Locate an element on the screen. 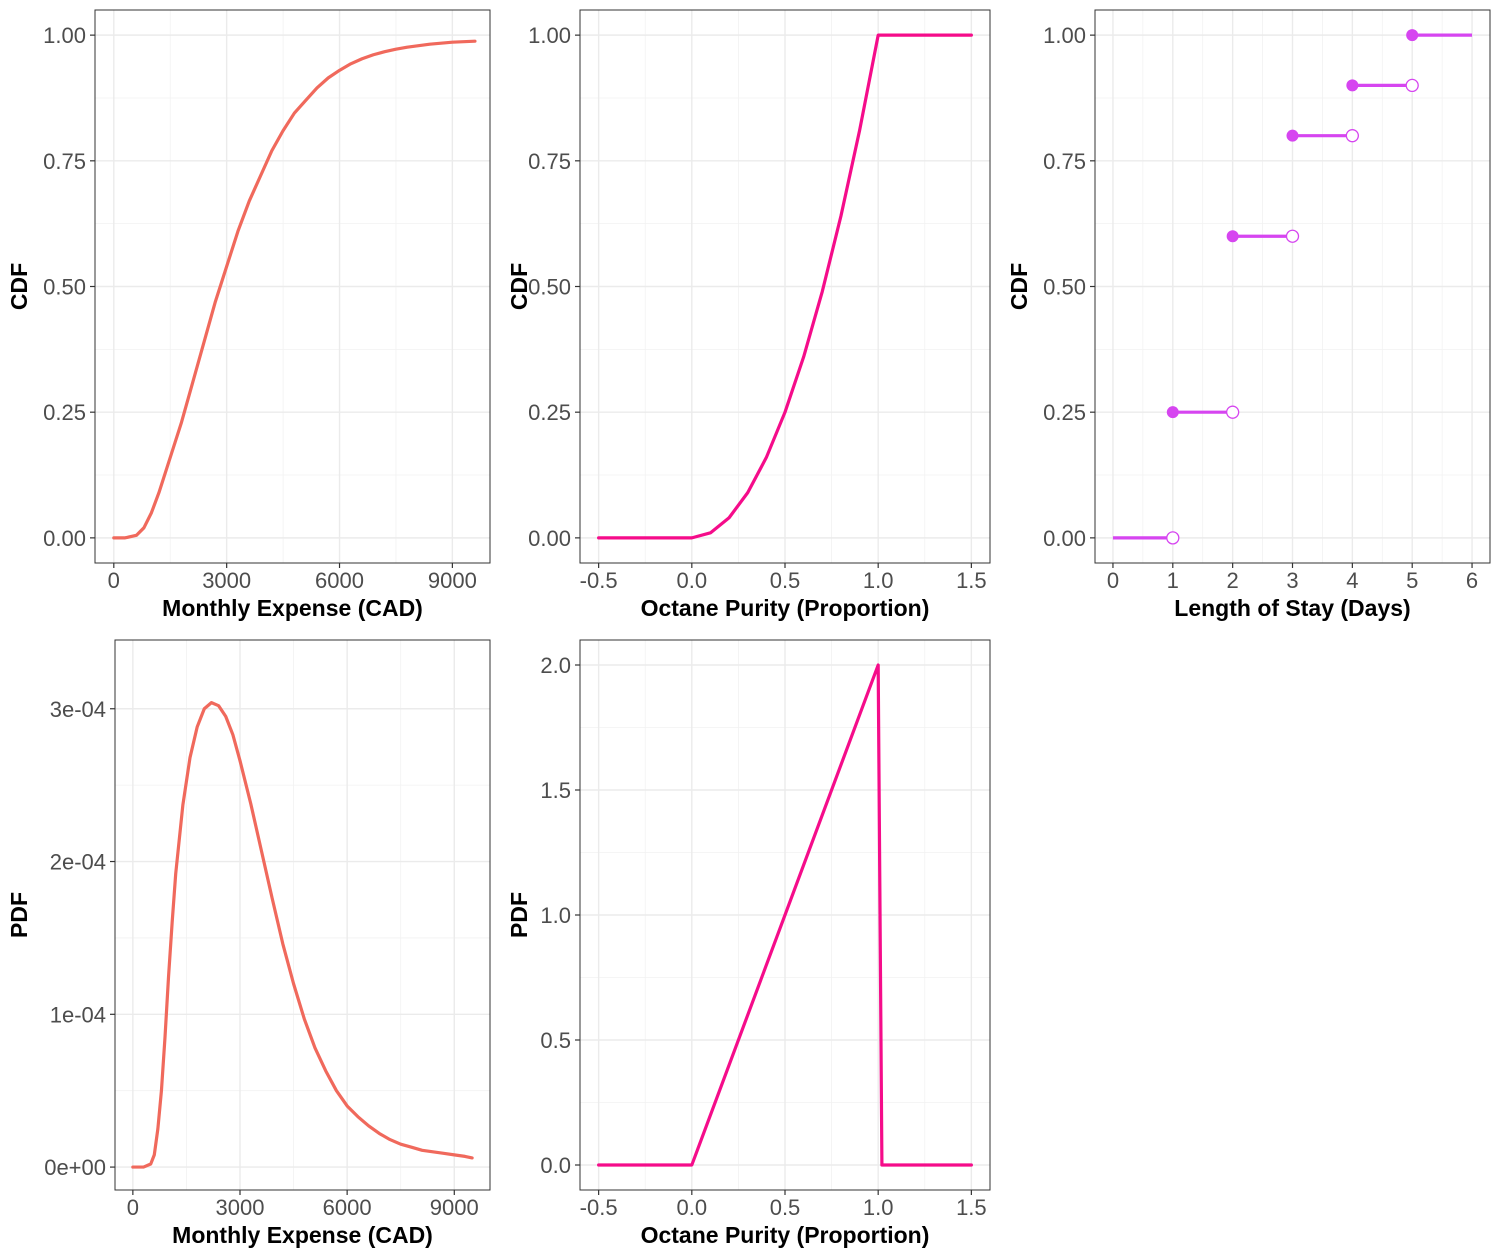  y-tick-label: 1e-04 is located at coordinates (78, 1014).